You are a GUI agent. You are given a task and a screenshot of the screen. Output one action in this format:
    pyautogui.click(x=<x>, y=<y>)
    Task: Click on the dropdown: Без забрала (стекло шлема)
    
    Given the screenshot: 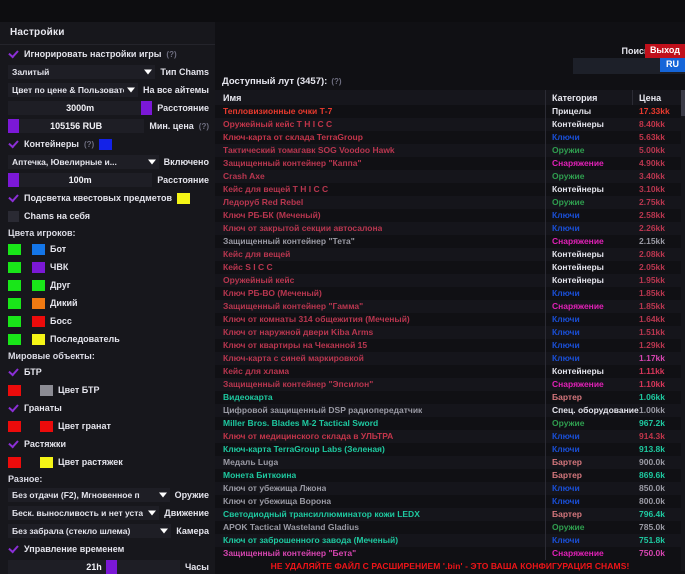 What is the action you would take?
    pyautogui.click(x=90, y=531)
    